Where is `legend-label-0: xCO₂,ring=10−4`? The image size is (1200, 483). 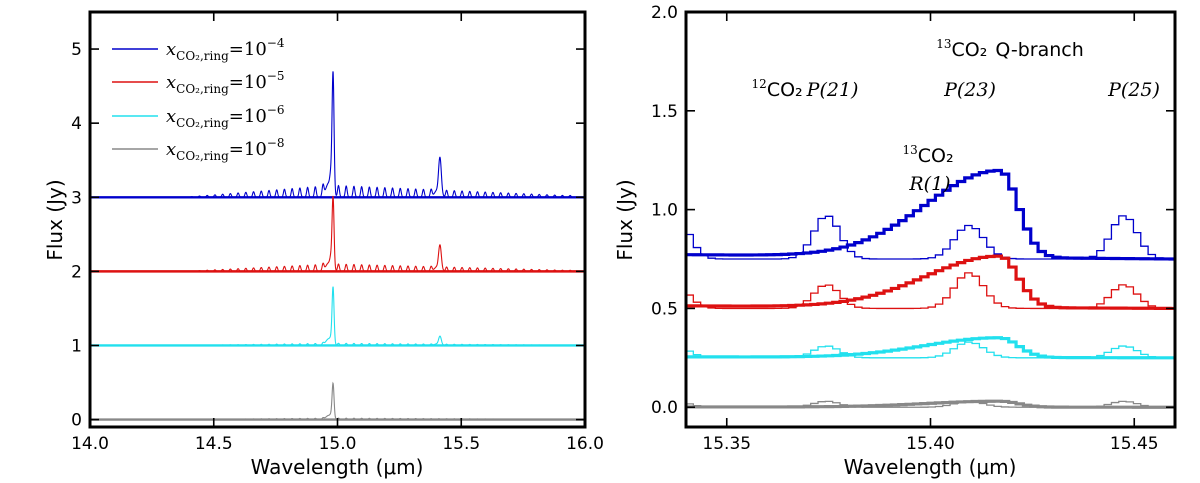
legend-label-0: xCO₂,ring=10−4 is located at coordinates (225, 49).